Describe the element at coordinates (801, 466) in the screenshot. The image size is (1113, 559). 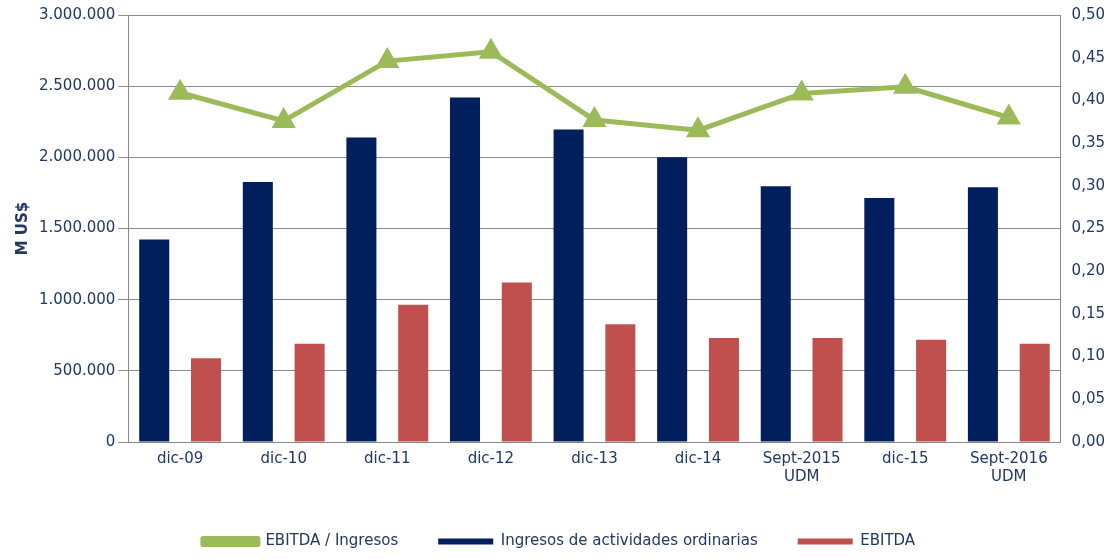
I see `x-tick-label: Sept-2015 UDM` at that location.